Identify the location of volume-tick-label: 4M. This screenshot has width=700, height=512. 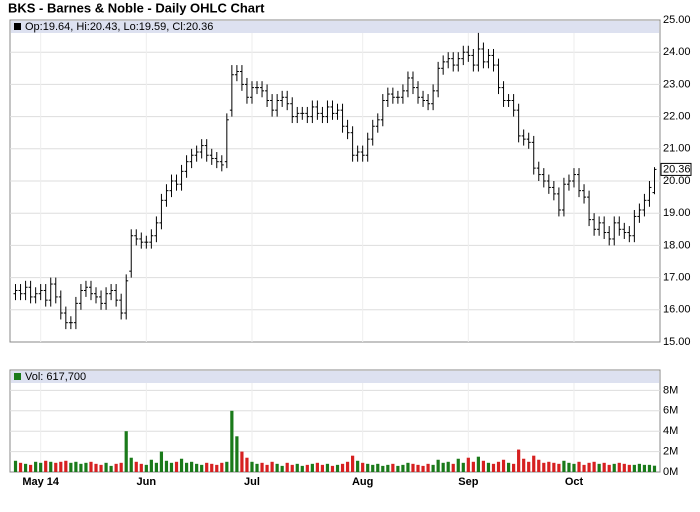
(670, 431).